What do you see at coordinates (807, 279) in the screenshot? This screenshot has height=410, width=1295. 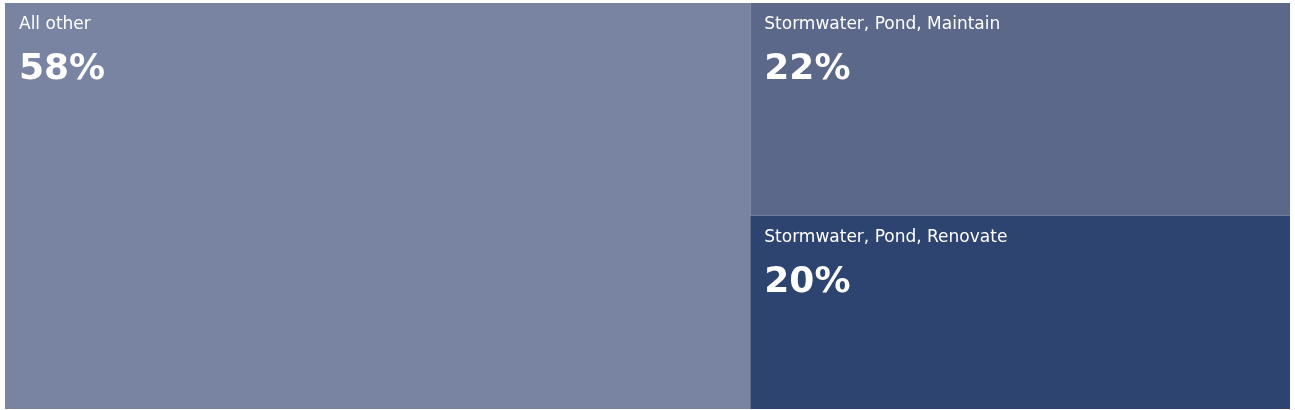 I see `data-label: 20%` at bounding box center [807, 279].